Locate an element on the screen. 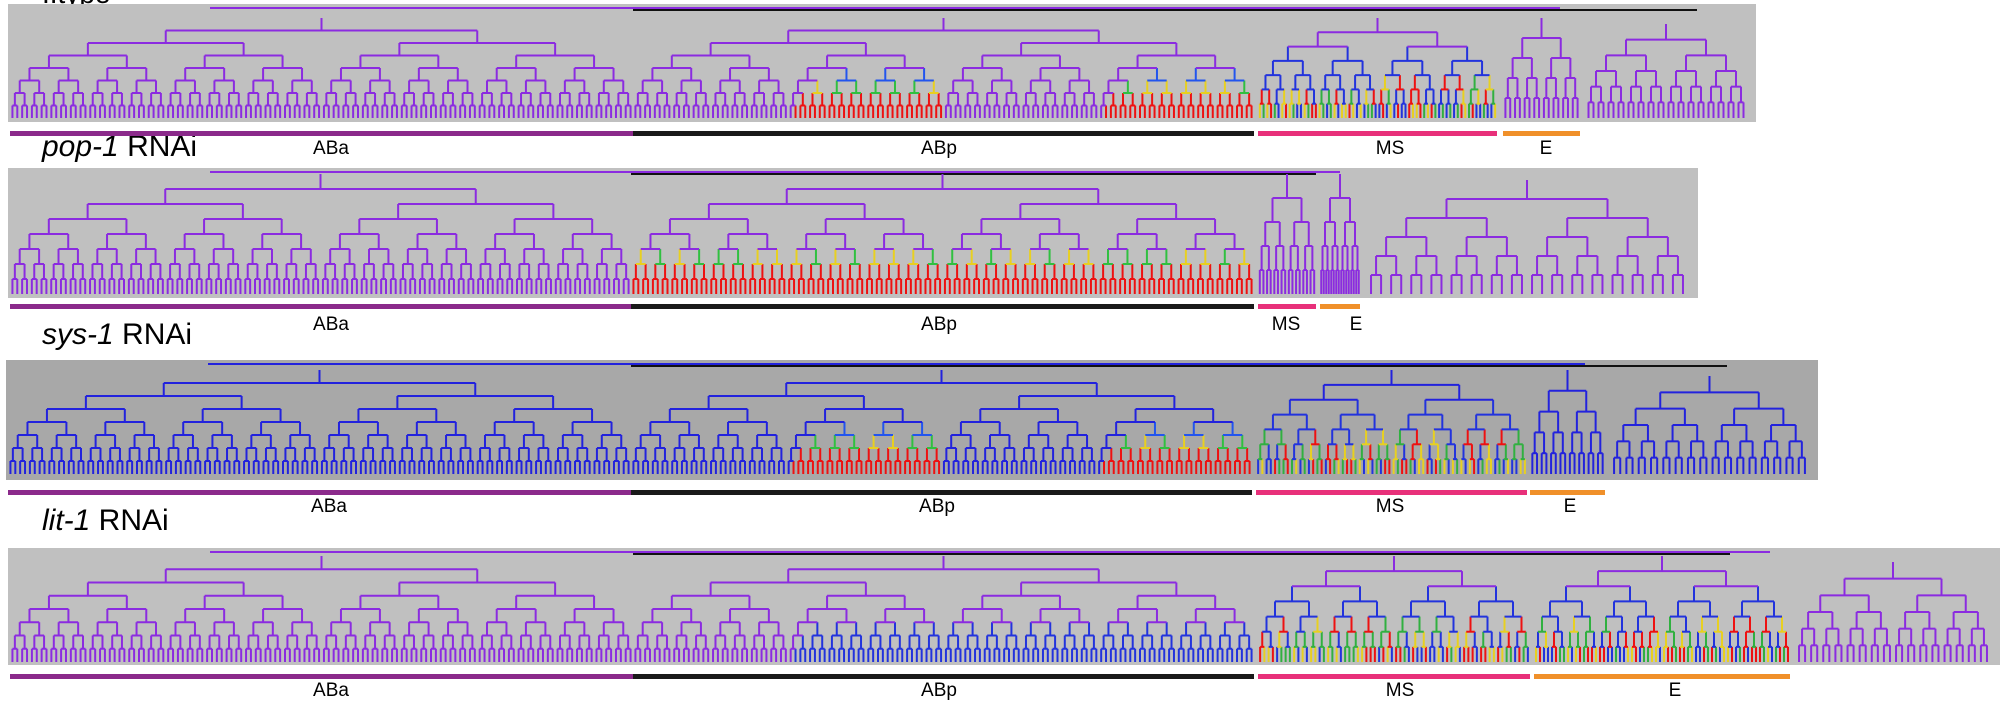  panel-title-lit-1: lit-1 RNAi is located at coordinates (105, 521).